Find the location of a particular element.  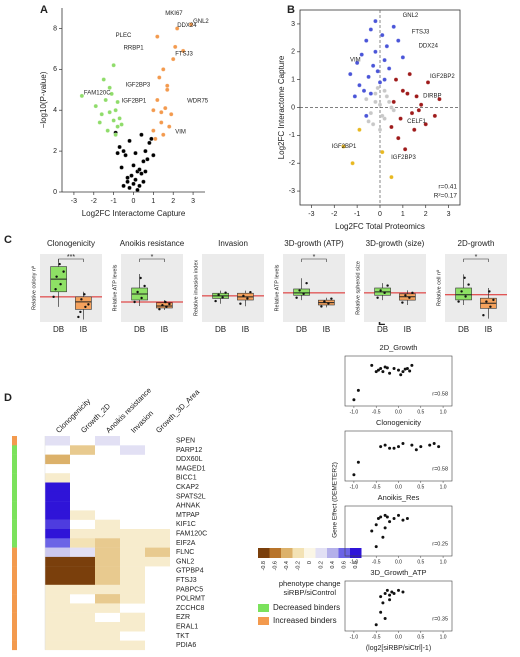

y-tick-label: 0 is located at coordinates (55, 192).